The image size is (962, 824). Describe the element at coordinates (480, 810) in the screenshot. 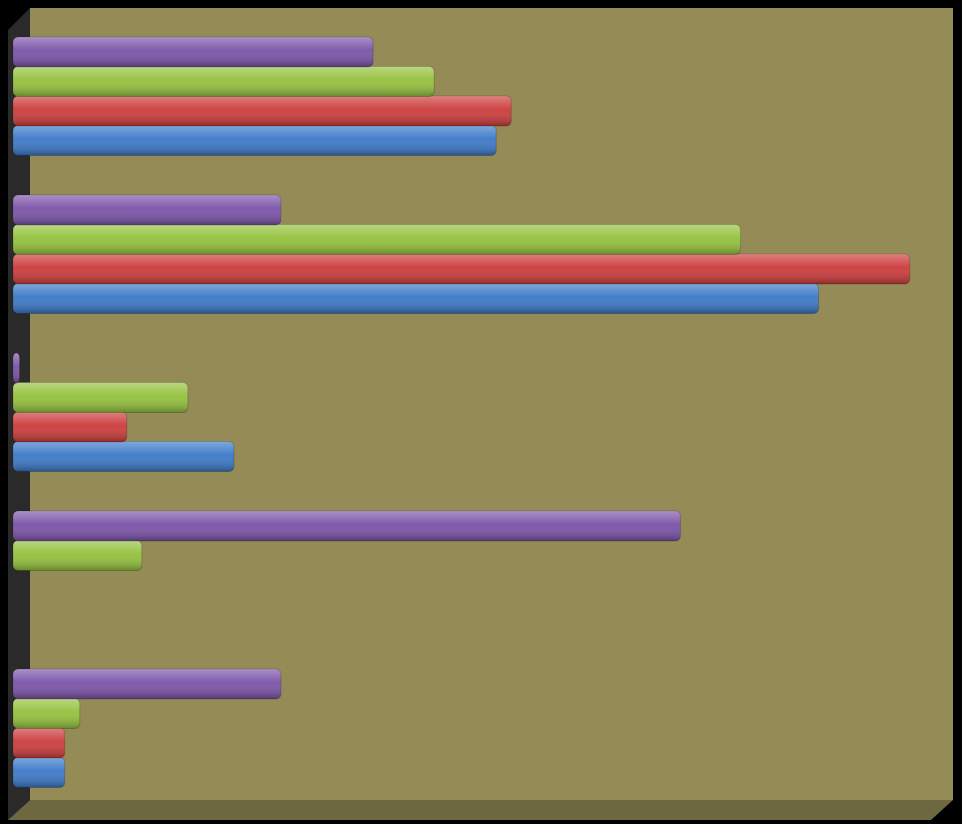

I see `plot-floor` at that location.